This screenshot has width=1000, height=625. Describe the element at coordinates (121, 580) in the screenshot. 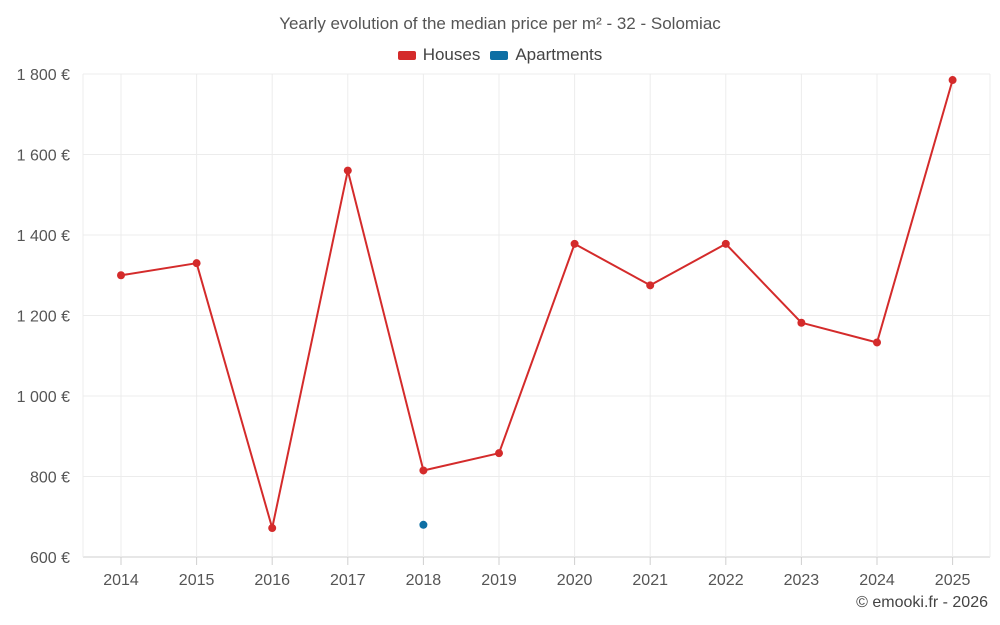

I see `x-tick-label: 2014` at that location.